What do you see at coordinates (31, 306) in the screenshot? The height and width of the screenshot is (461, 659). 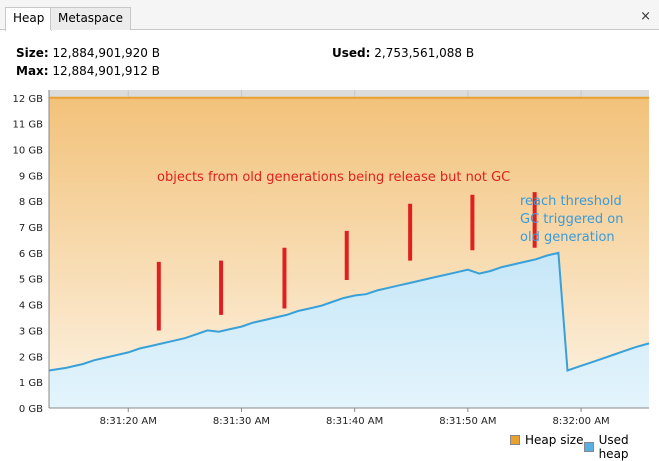 I see `y-tick-label: 4 GB` at bounding box center [31, 306].